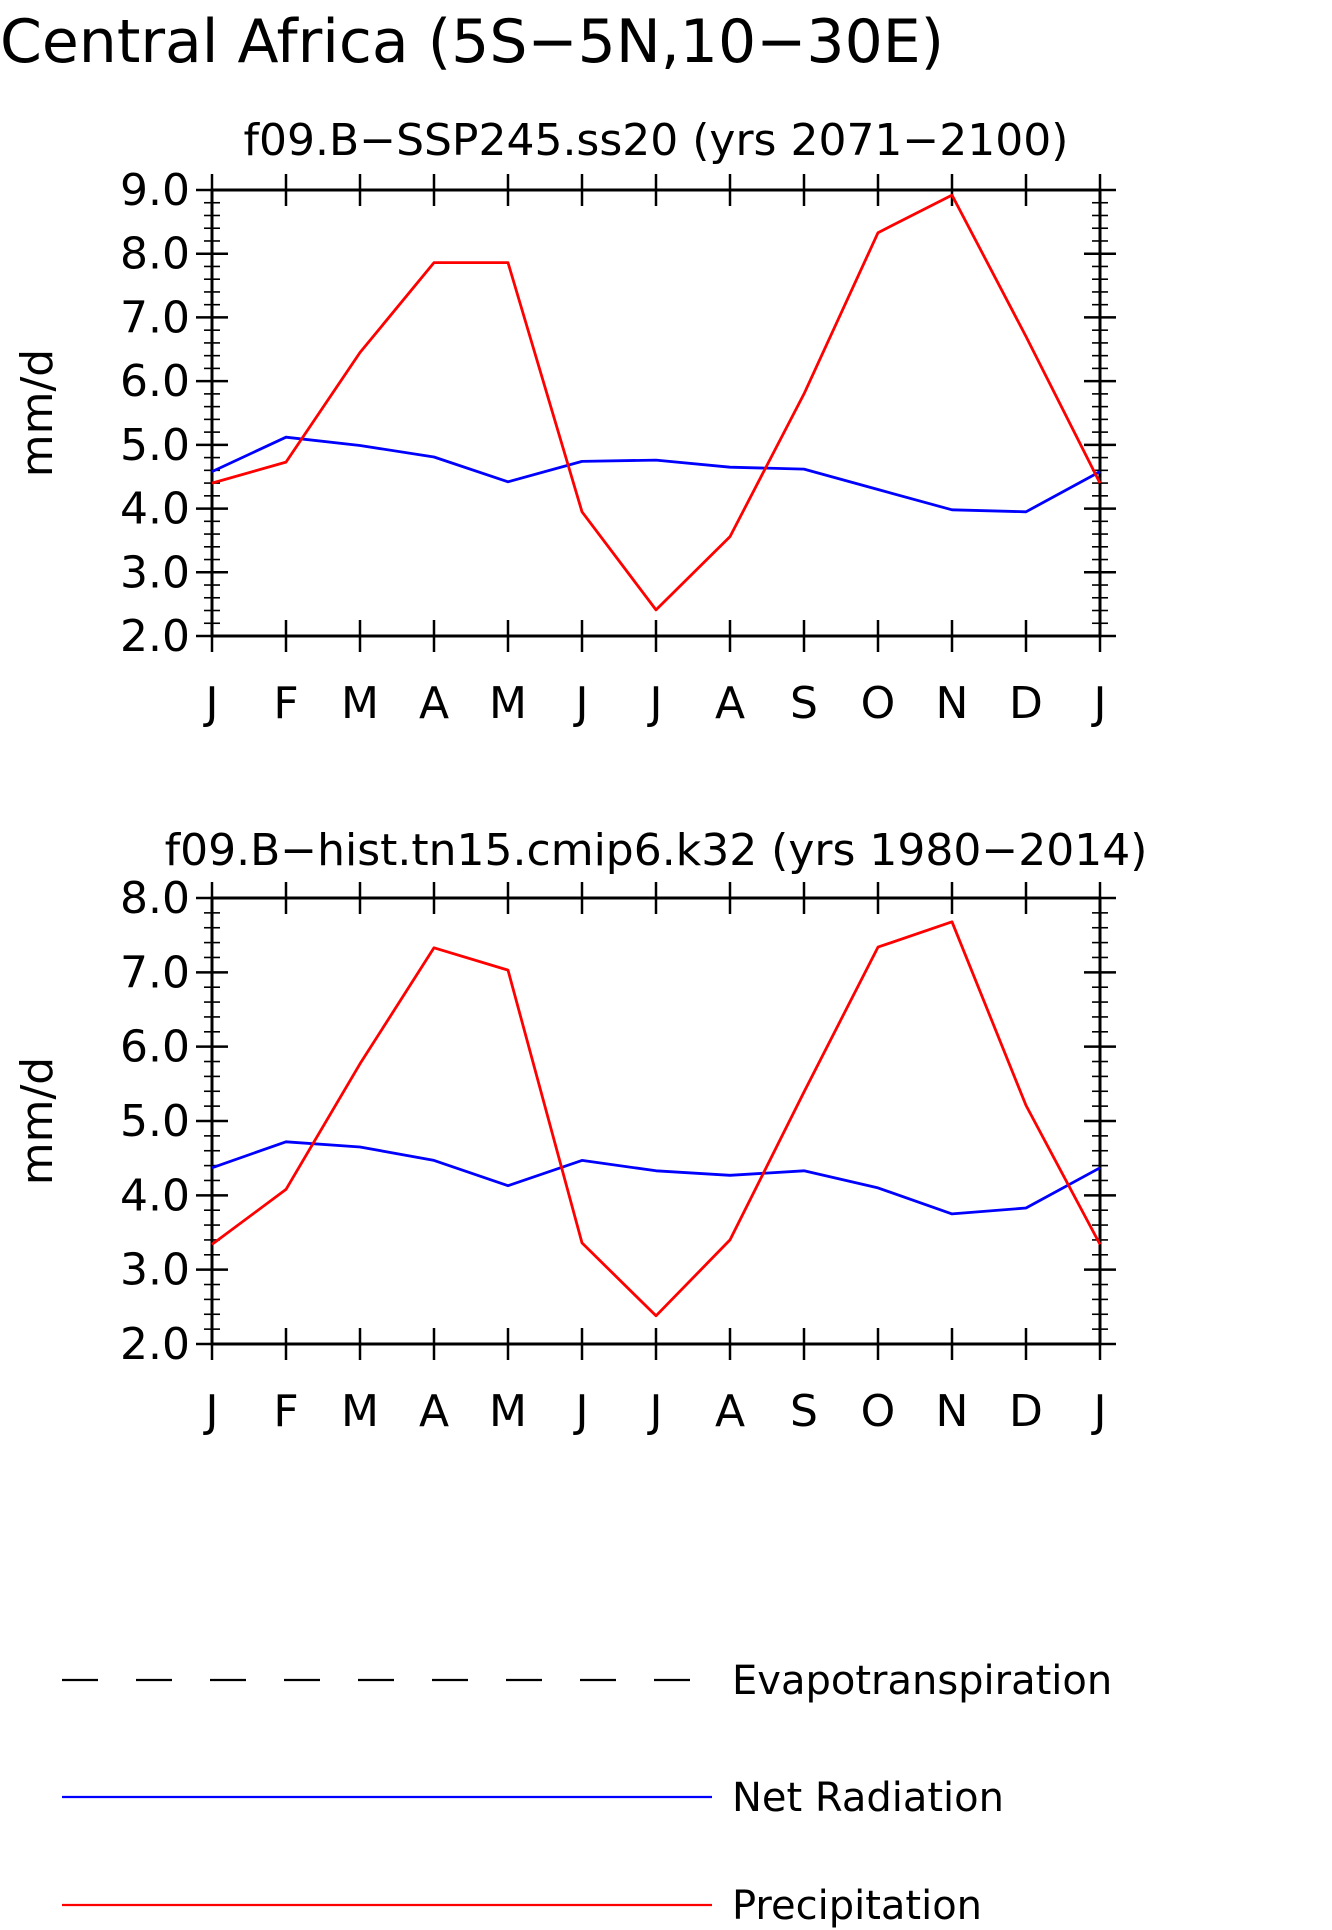  I want to click on legend-label-net-radiation: Net Radiation, so click(868, 1798).